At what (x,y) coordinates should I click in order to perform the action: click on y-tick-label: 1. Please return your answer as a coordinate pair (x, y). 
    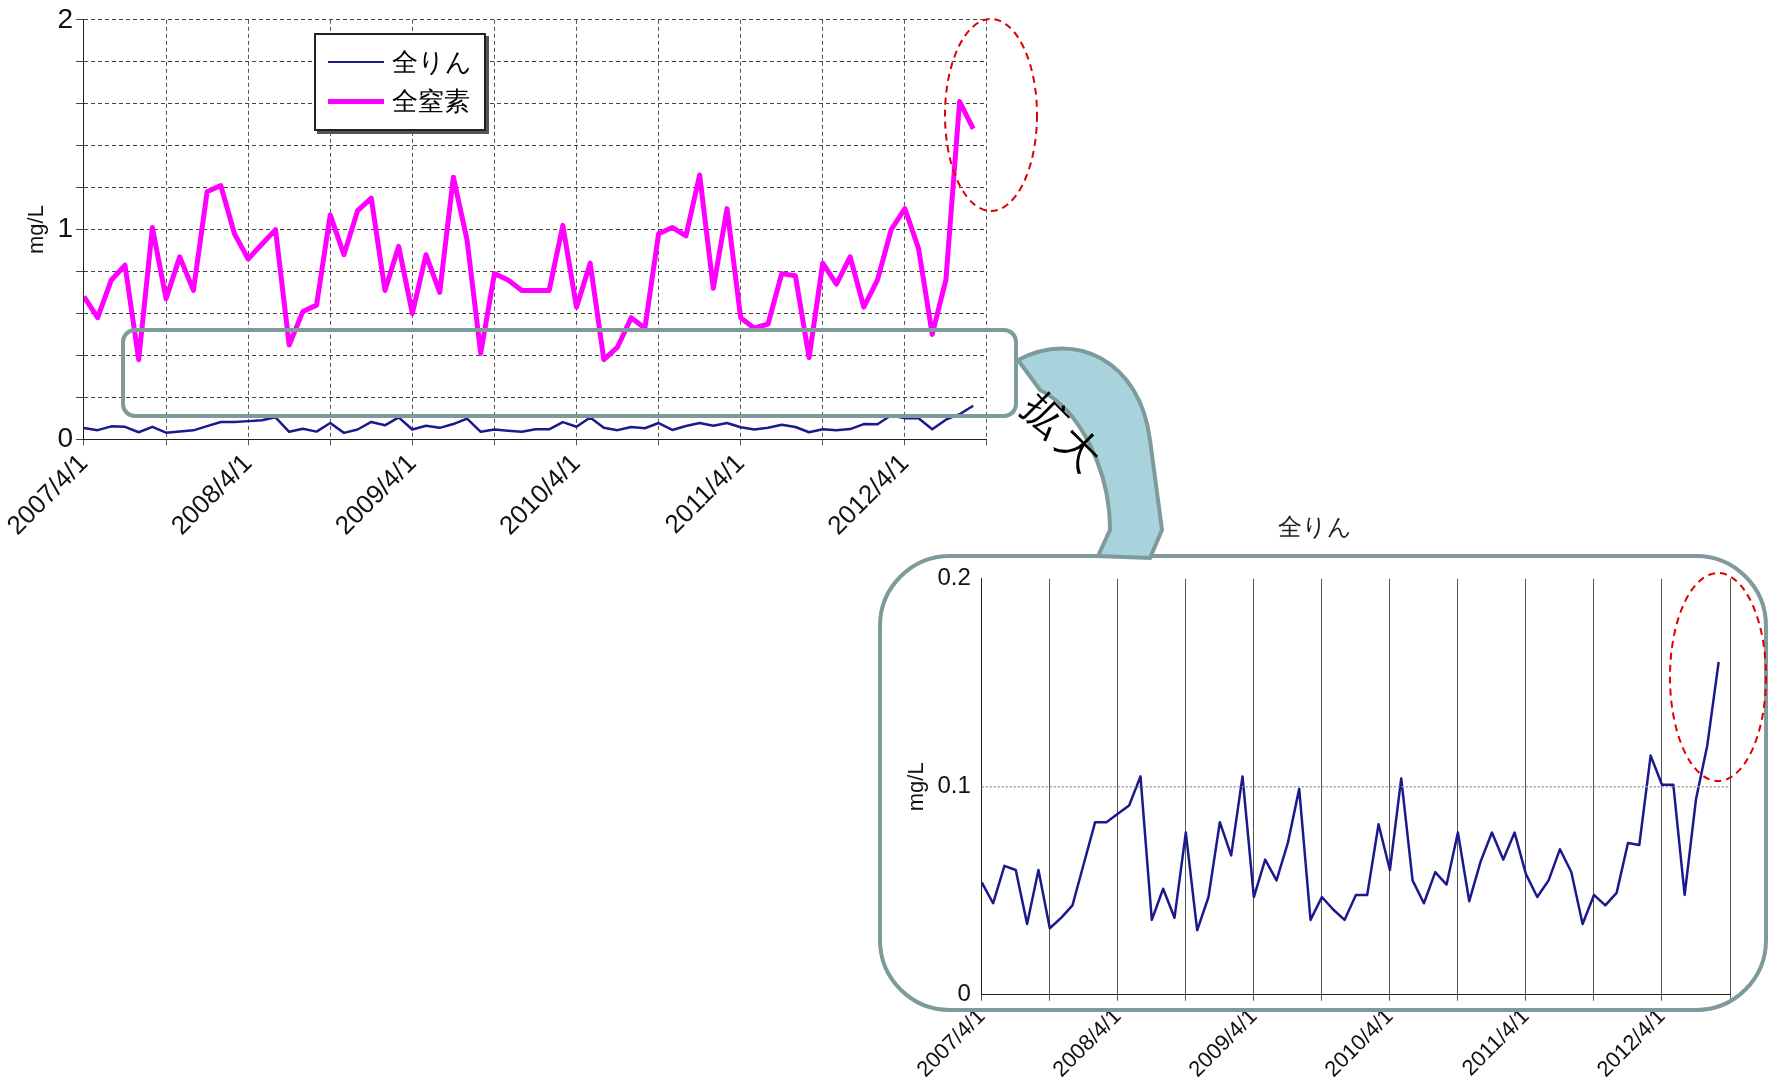
    Looking at the image, I should click on (65, 228).